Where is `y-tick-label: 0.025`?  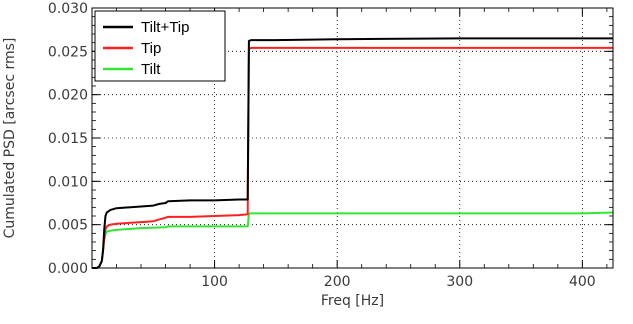
y-tick-label: 0.025 is located at coordinates (68, 52).